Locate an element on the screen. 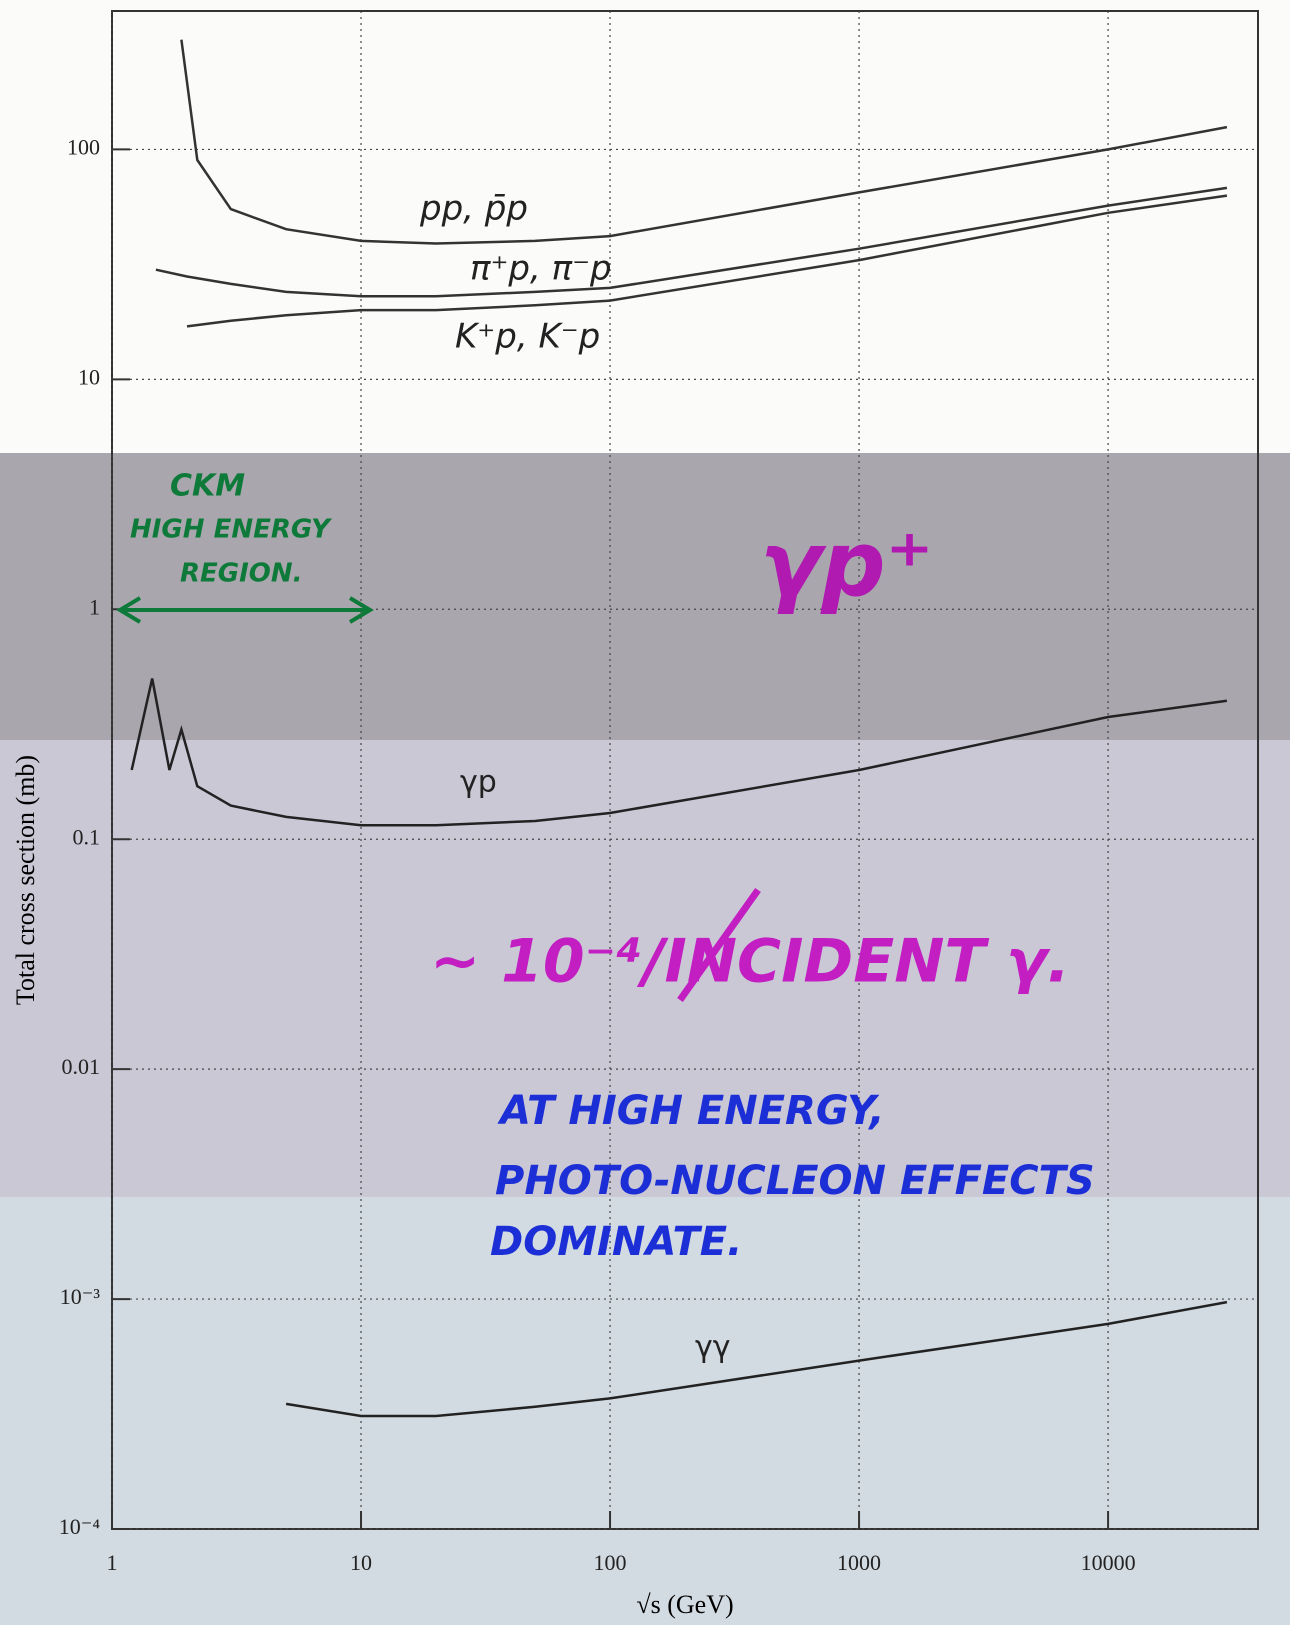 This screenshot has height=1625, width=1290. series-label: pp, p̄p is located at coordinates (473, 209).